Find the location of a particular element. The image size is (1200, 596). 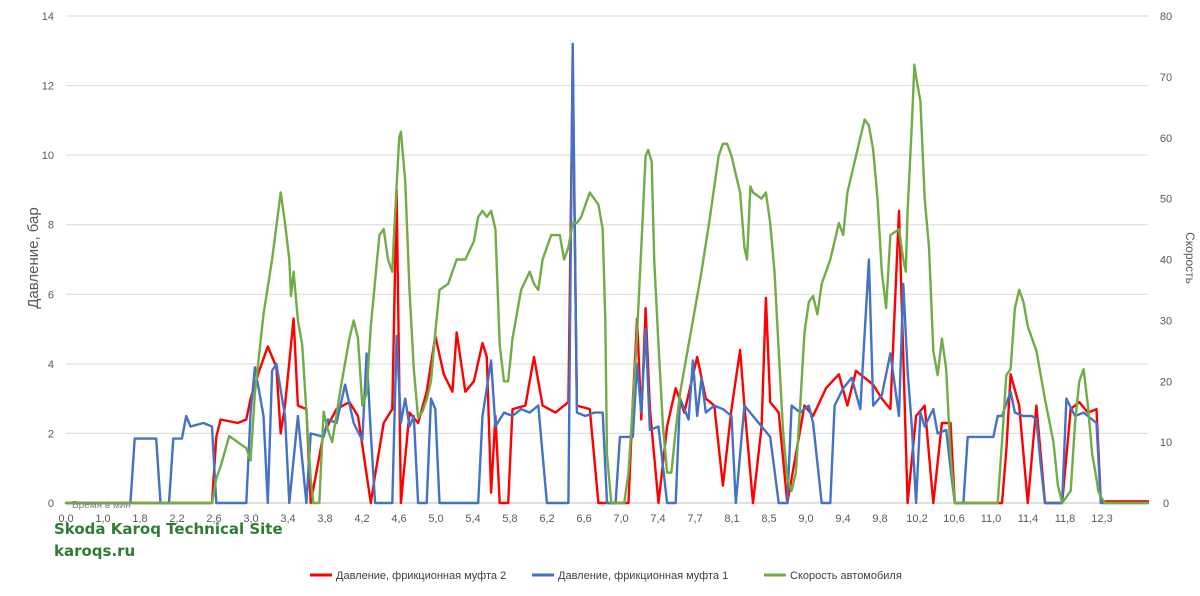

x-tick-label: 1,0 is located at coordinates (102, 519).